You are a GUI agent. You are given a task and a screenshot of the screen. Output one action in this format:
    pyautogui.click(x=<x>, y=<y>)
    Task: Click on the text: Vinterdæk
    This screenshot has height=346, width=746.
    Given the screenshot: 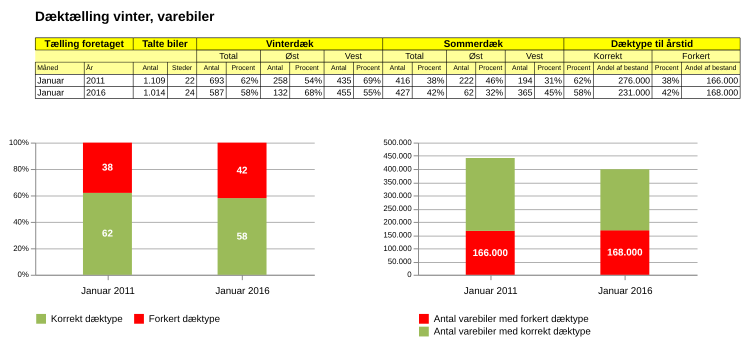 What is the action you would take?
    pyautogui.click(x=290, y=44)
    